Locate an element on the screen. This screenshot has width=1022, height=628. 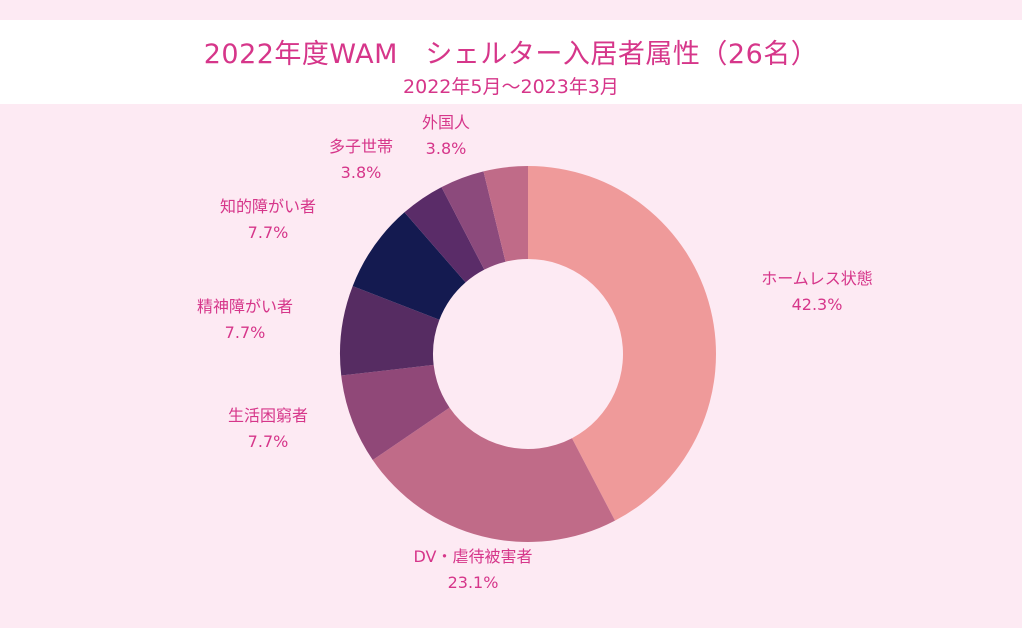
slice-label-value-5: 3.8% is located at coordinates (361, 172).